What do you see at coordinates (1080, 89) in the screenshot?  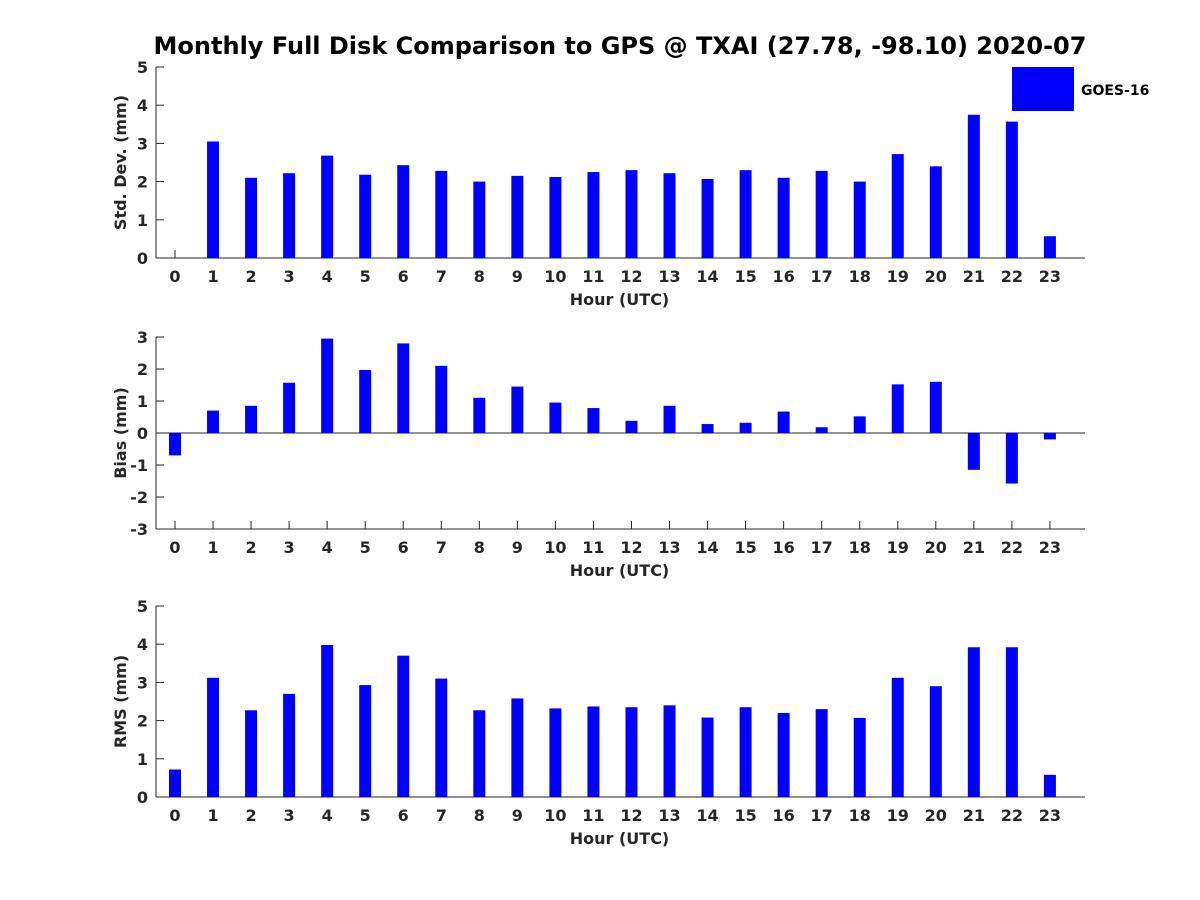 I see `legend: GOES-16` at bounding box center [1080, 89].